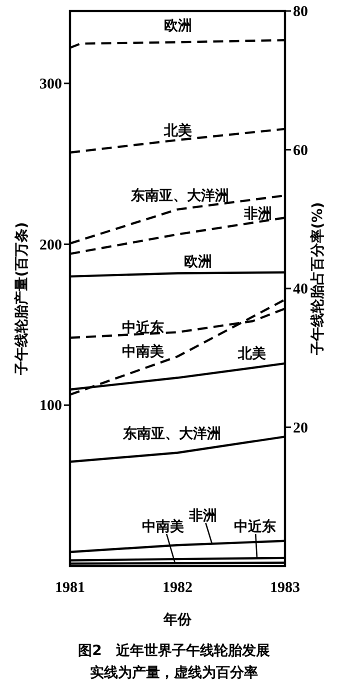  I want to click on x-axis-title: 年份, so click(177, 620).